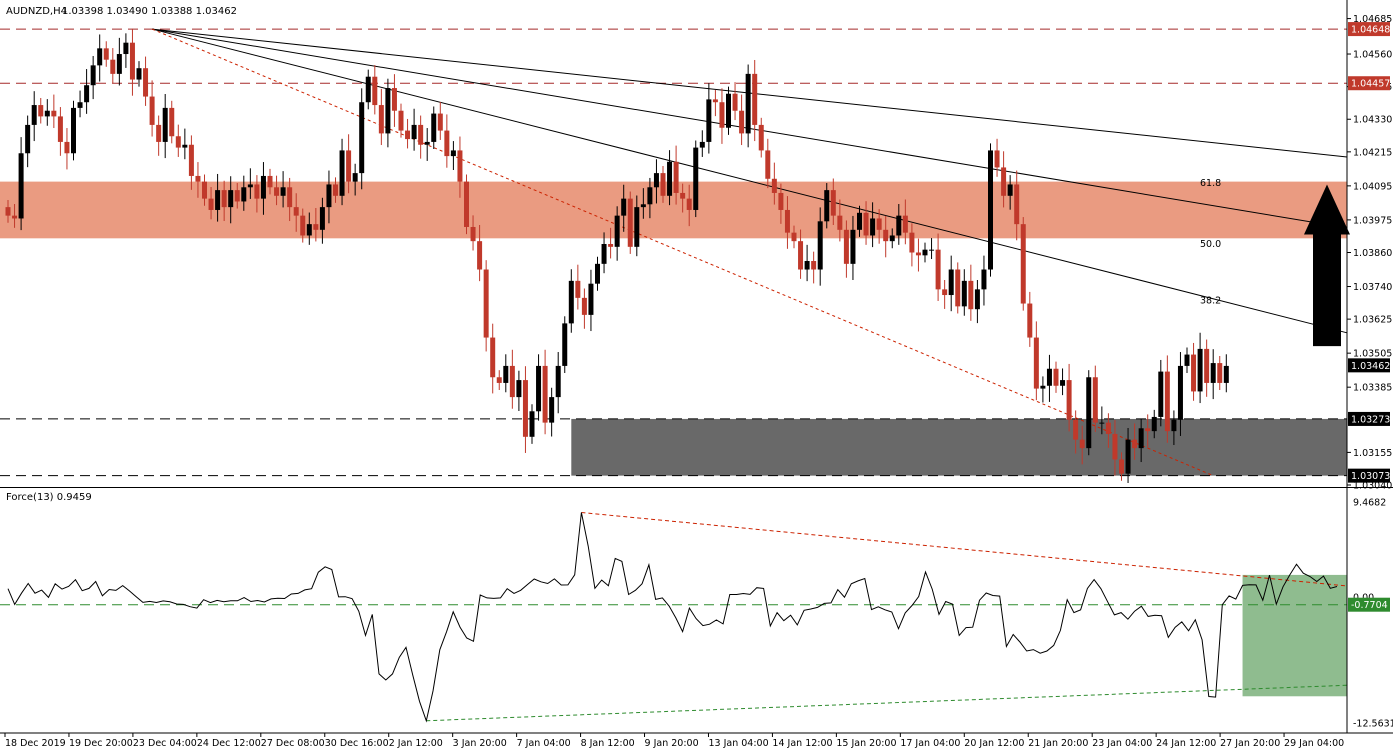 The width and height of the screenshot is (1393, 752). I want to click on level-tag-label: 1.04457, so click(1370, 84).